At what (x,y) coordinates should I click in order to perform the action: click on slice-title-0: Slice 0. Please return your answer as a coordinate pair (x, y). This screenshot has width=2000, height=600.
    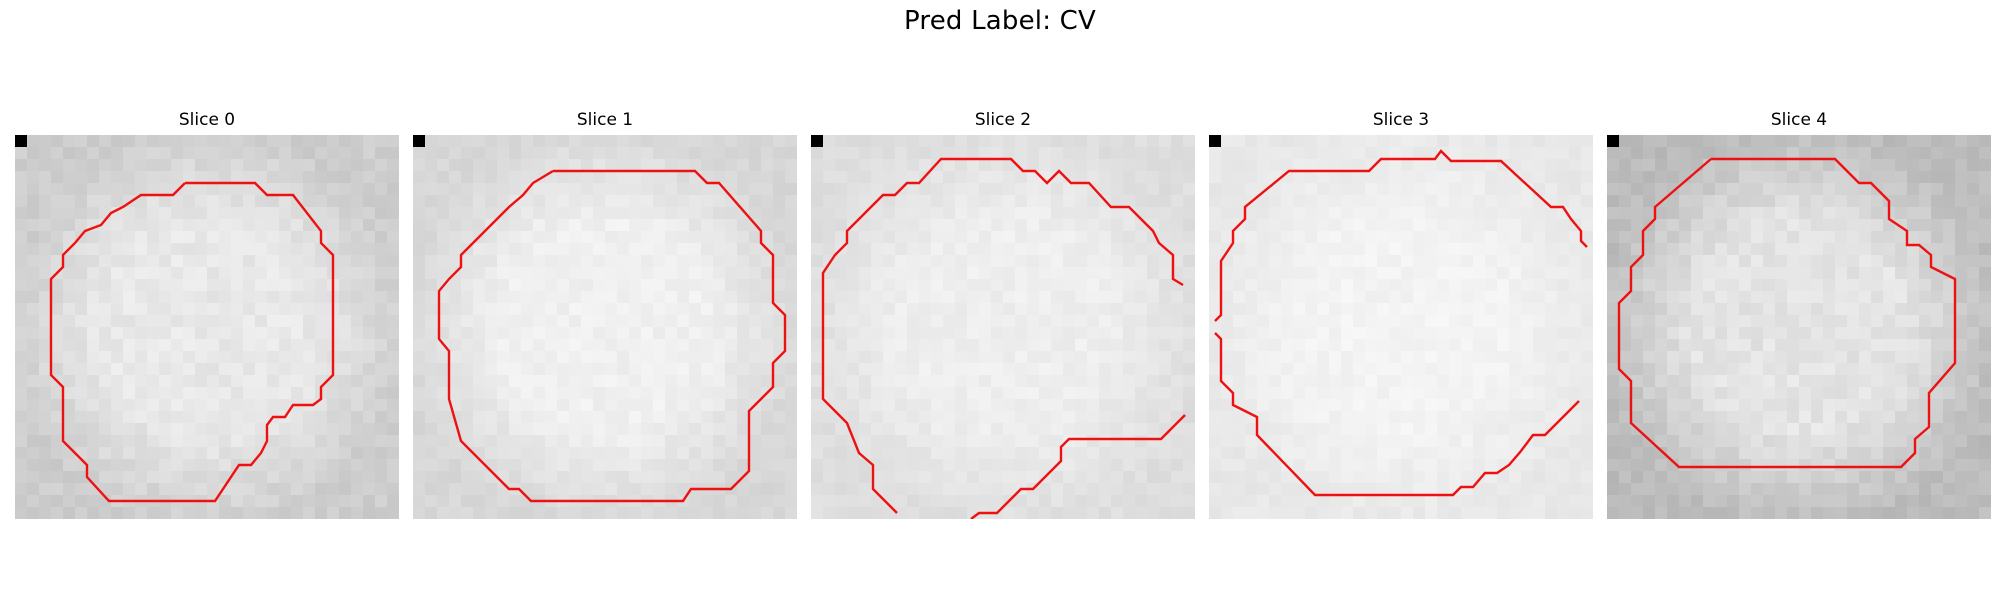
    Looking at the image, I should click on (207, 120).